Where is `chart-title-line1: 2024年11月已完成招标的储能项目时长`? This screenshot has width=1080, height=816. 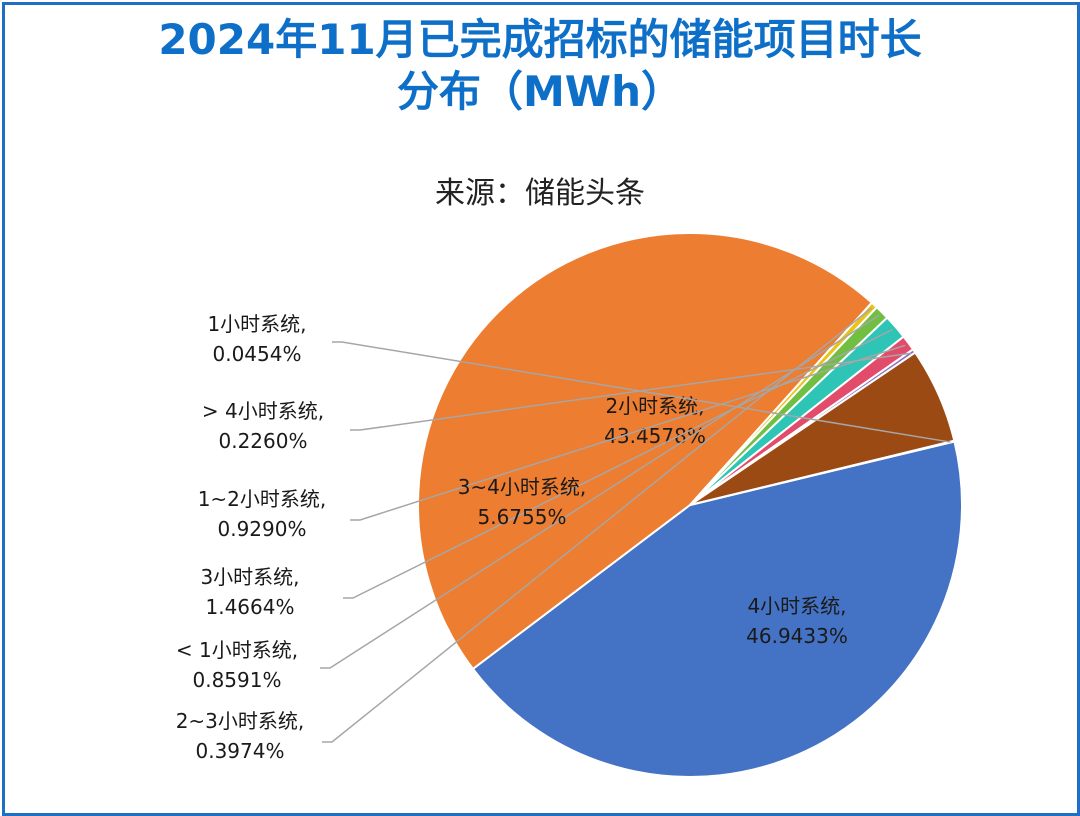
chart-title-line1: 2024年11月已完成招标的储能项目时长 is located at coordinates (540, 39).